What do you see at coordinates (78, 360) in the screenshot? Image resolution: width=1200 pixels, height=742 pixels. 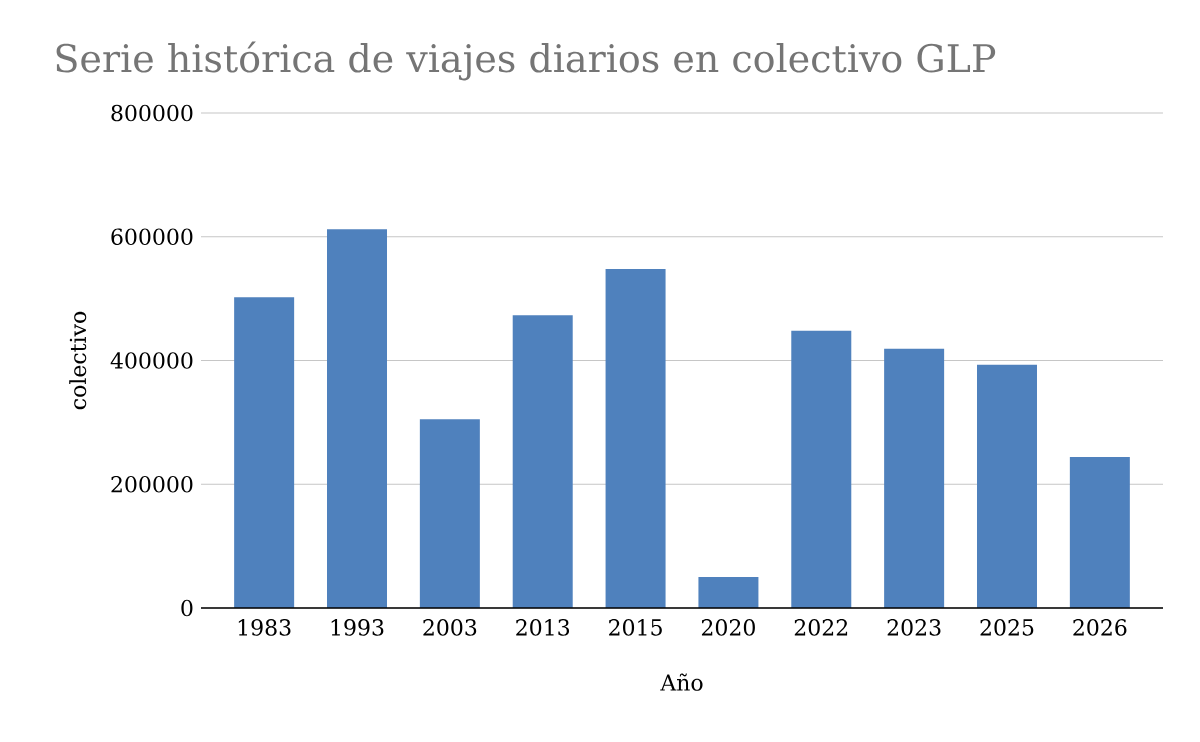 I see `y-axis-title: colectivo` at bounding box center [78, 360].